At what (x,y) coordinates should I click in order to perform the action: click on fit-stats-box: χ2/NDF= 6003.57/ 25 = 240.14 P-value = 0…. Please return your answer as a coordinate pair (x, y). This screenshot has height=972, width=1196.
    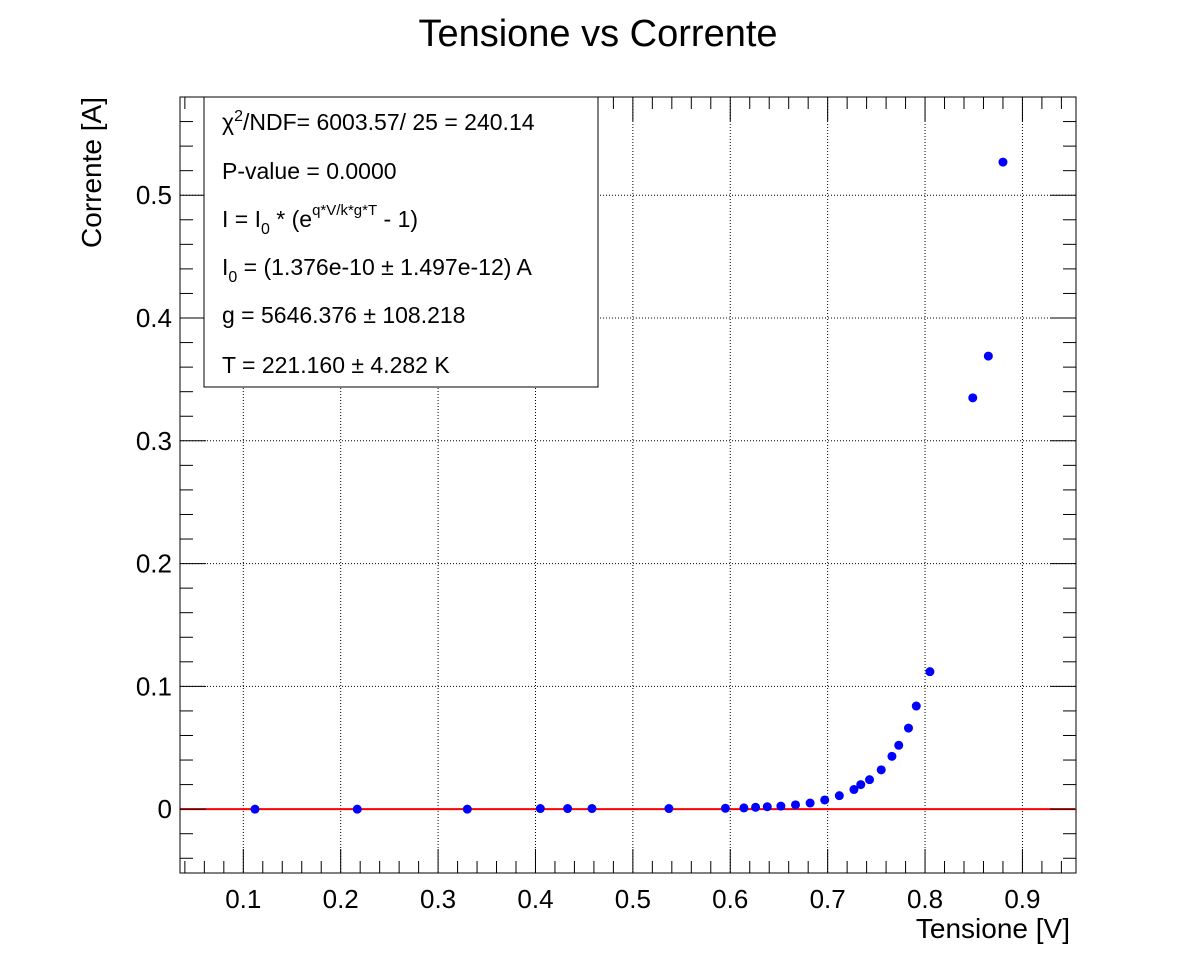
    Looking at the image, I should click on (401, 242).